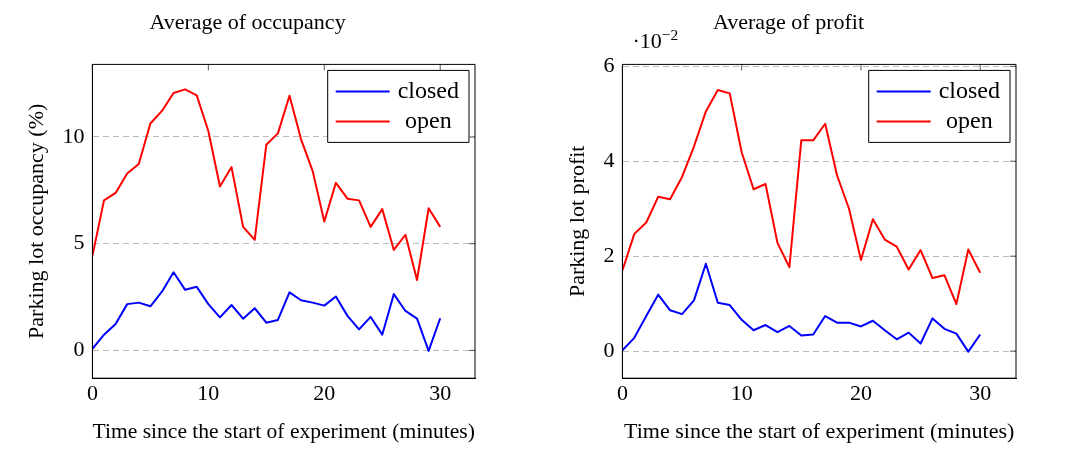  What do you see at coordinates (35, 221) in the screenshot?
I see `y-axis-title: Parking lot occupancy (%)` at bounding box center [35, 221].